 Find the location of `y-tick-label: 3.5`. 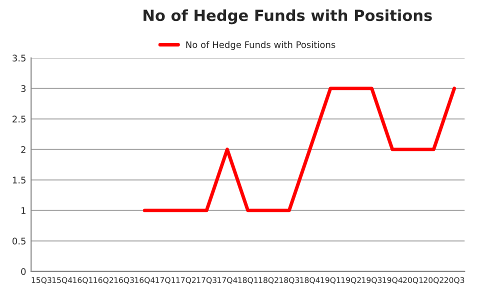

y-tick-label: 3.5 is located at coordinates (19, 58).